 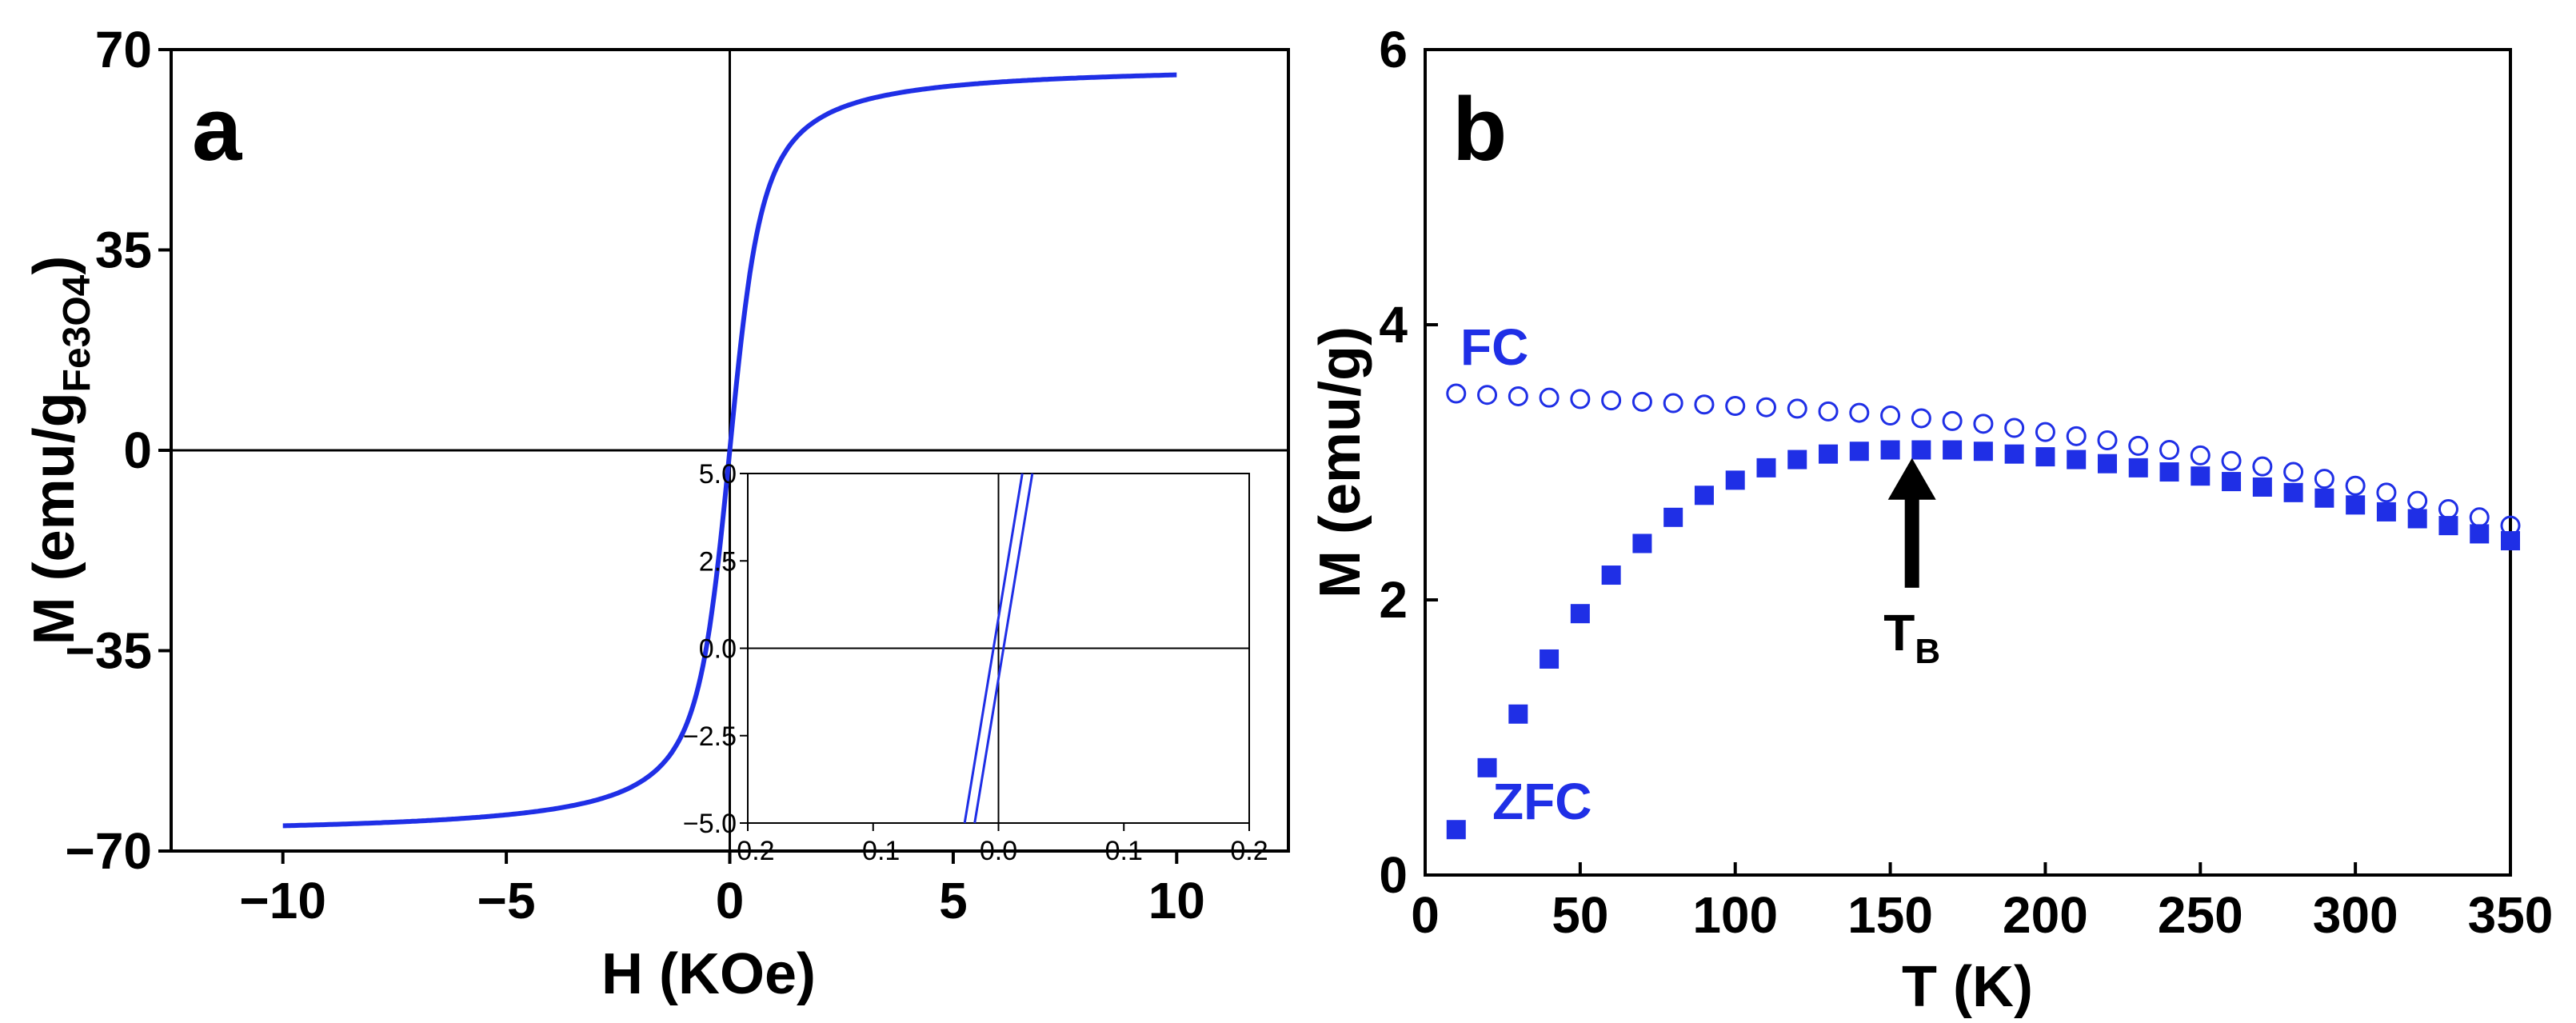 What do you see at coordinates (1580, 915) in the screenshot?
I see `x-tick-label-b: 50` at bounding box center [1580, 915].